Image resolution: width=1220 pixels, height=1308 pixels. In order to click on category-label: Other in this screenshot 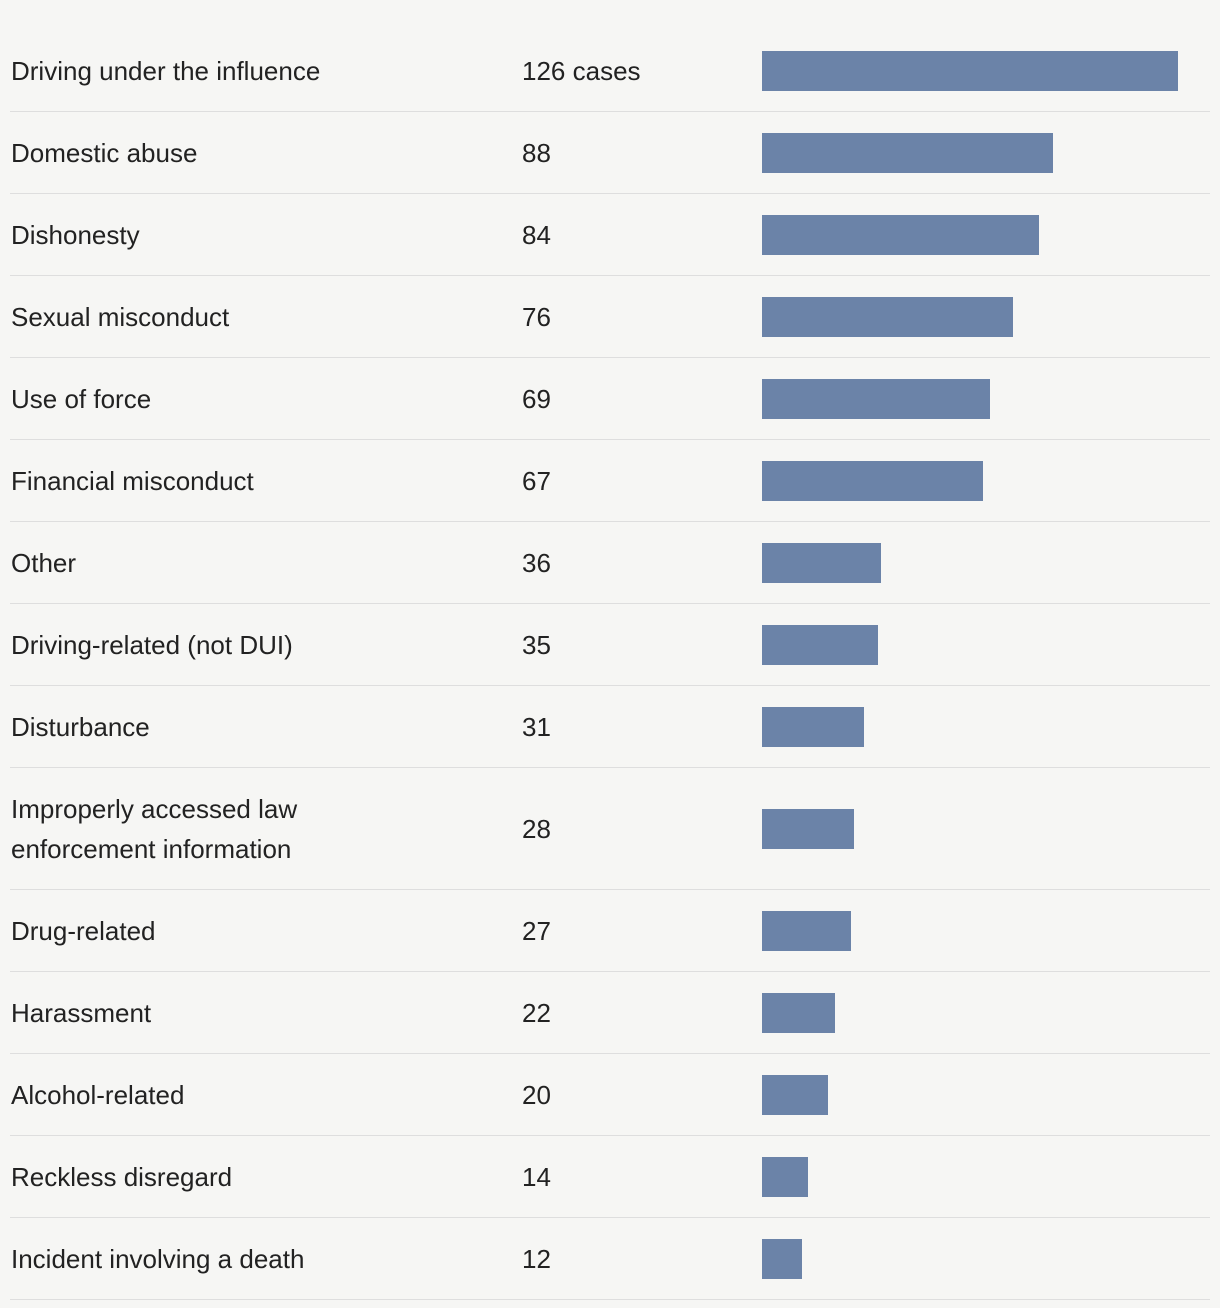, I will do `click(44, 562)`.